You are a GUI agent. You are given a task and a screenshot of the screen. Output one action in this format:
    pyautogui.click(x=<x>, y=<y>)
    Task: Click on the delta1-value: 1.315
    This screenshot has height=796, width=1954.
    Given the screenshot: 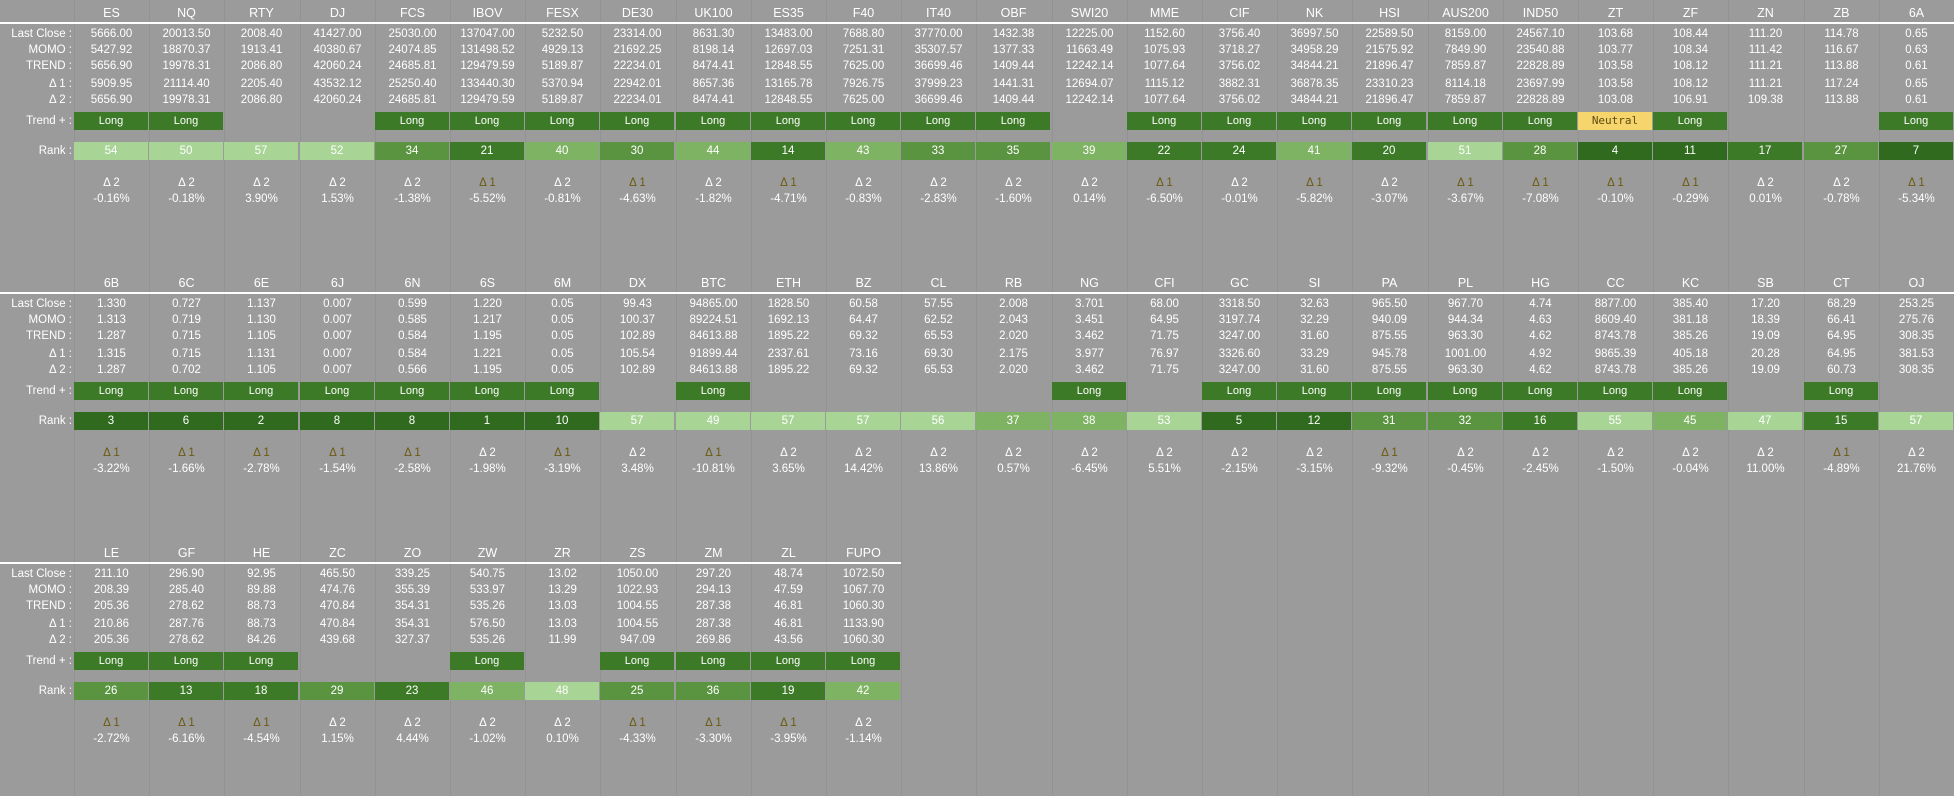 What is the action you would take?
    pyautogui.click(x=111, y=354)
    